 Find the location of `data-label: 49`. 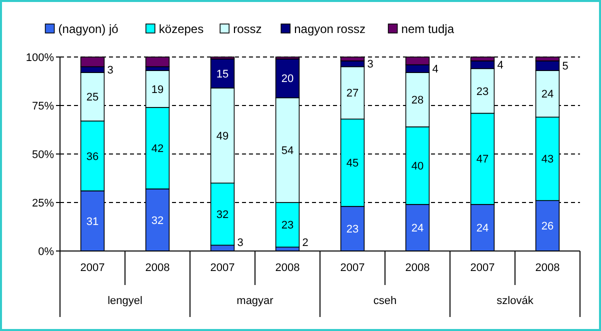

data-label: 49 is located at coordinates (222, 136).